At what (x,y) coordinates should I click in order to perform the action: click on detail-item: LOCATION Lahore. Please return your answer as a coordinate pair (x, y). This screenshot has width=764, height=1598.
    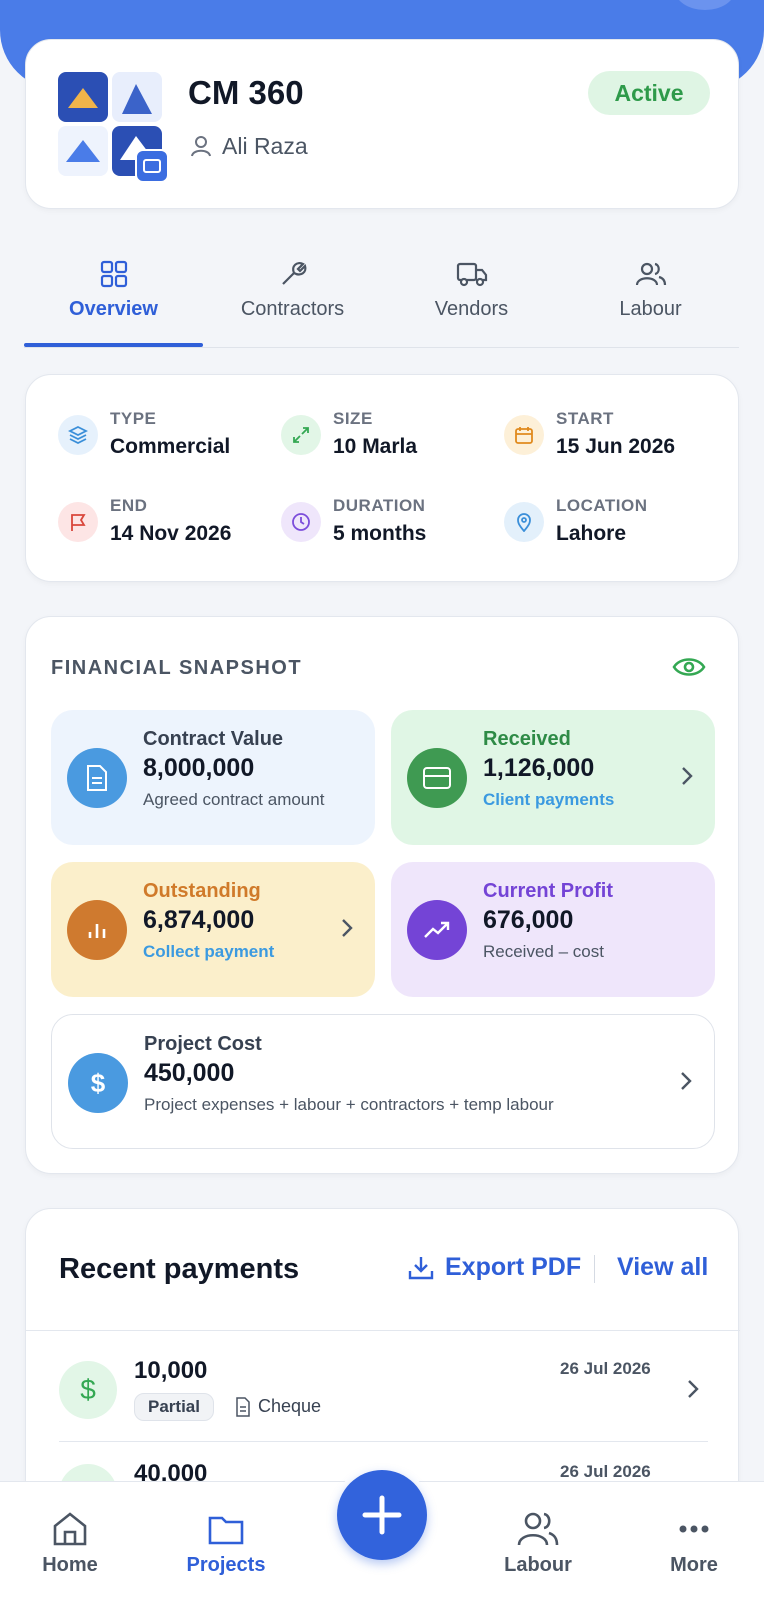
    Looking at the image, I should click on (614, 526).